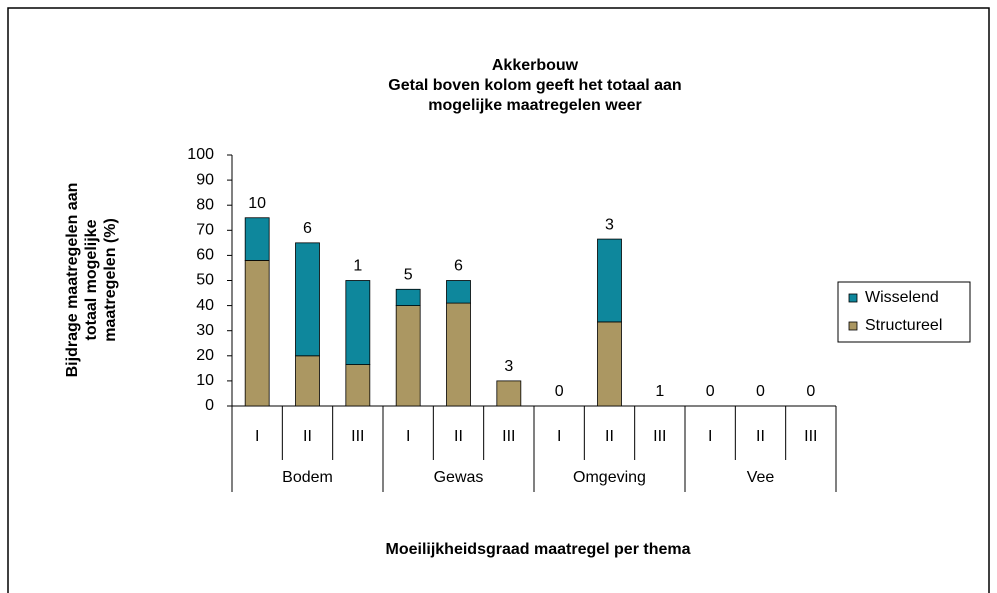 Image resolution: width=997 pixels, height=593 pixels. What do you see at coordinates (307, 477) in the screenshot?
I see `group-label: Bodem` at bounding box center [307, 477].